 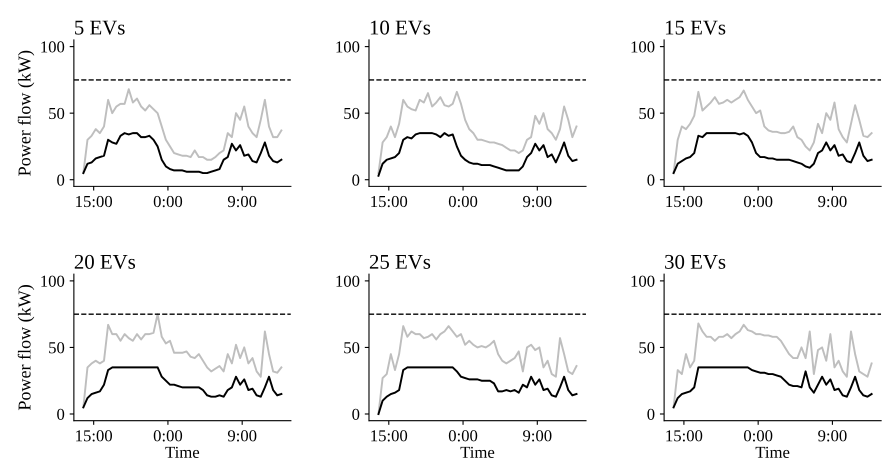 I want to click on chart-title: 5 EVs, so click(x=100, y=27).